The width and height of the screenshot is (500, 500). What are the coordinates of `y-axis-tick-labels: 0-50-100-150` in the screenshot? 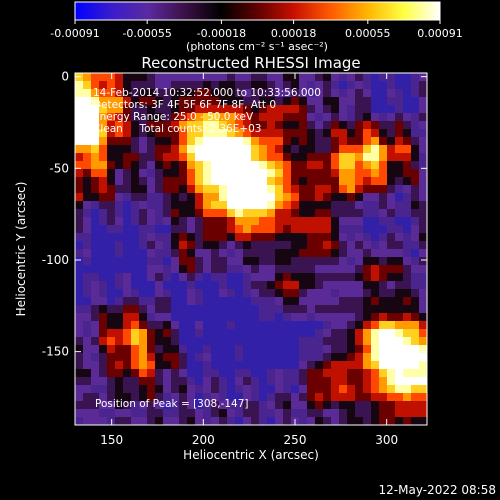 It's located at (55, 214).